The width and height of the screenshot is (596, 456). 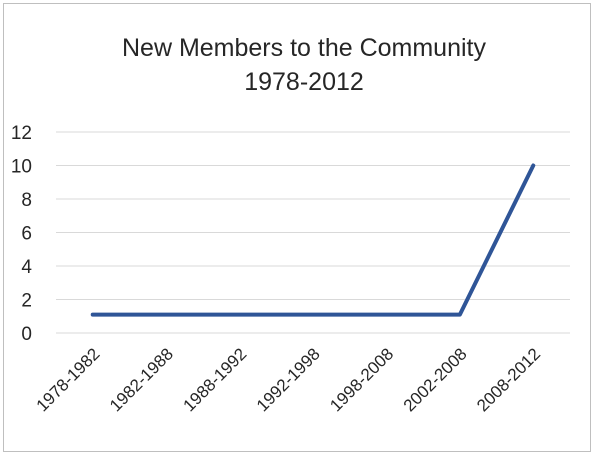 I want to click on y-tick-label: 0, so click(x=26, y=334).